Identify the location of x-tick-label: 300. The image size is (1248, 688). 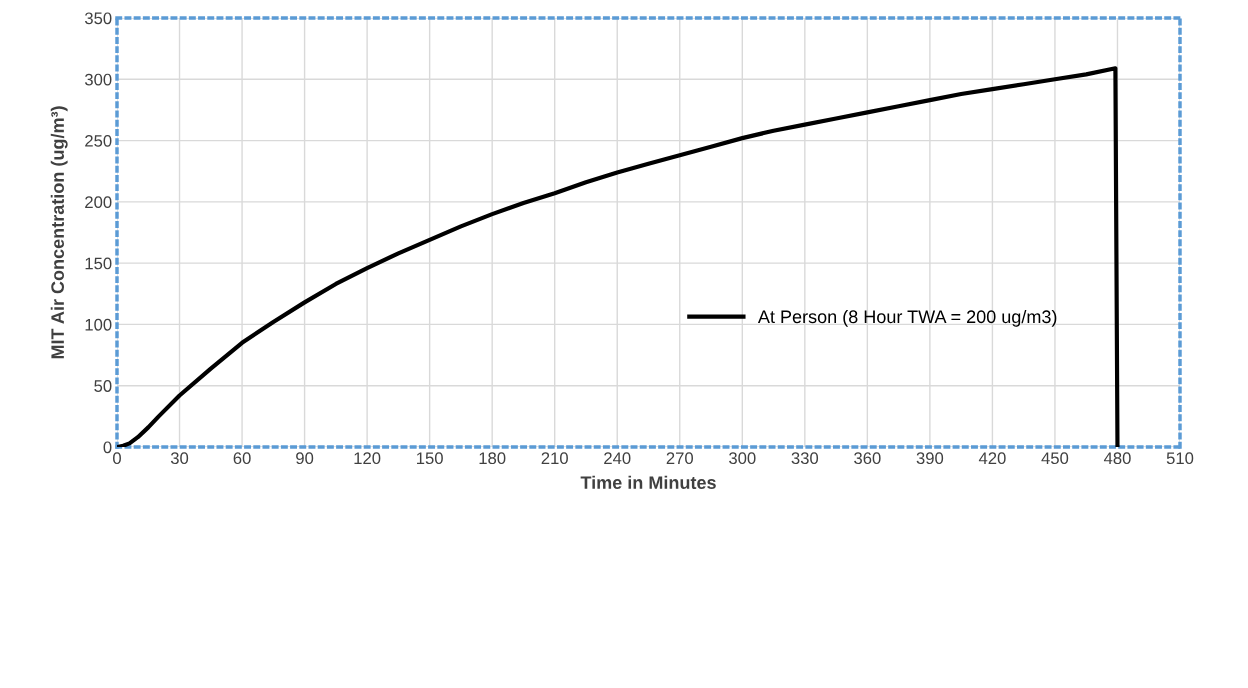
(742, 458).